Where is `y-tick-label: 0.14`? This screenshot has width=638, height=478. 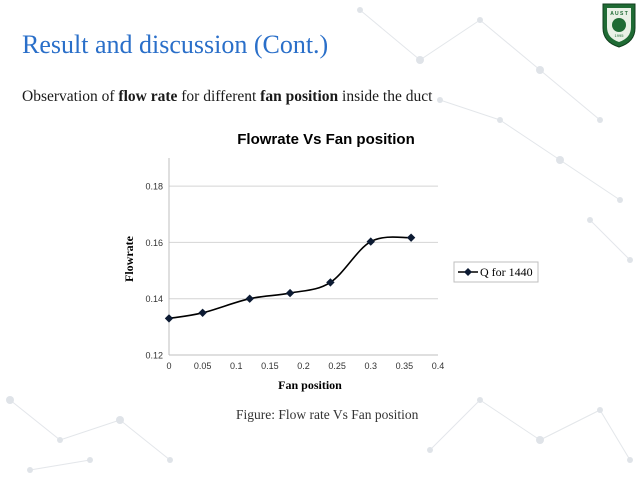
y-tick-label: 0.14 is located at coordinates (154, 299).